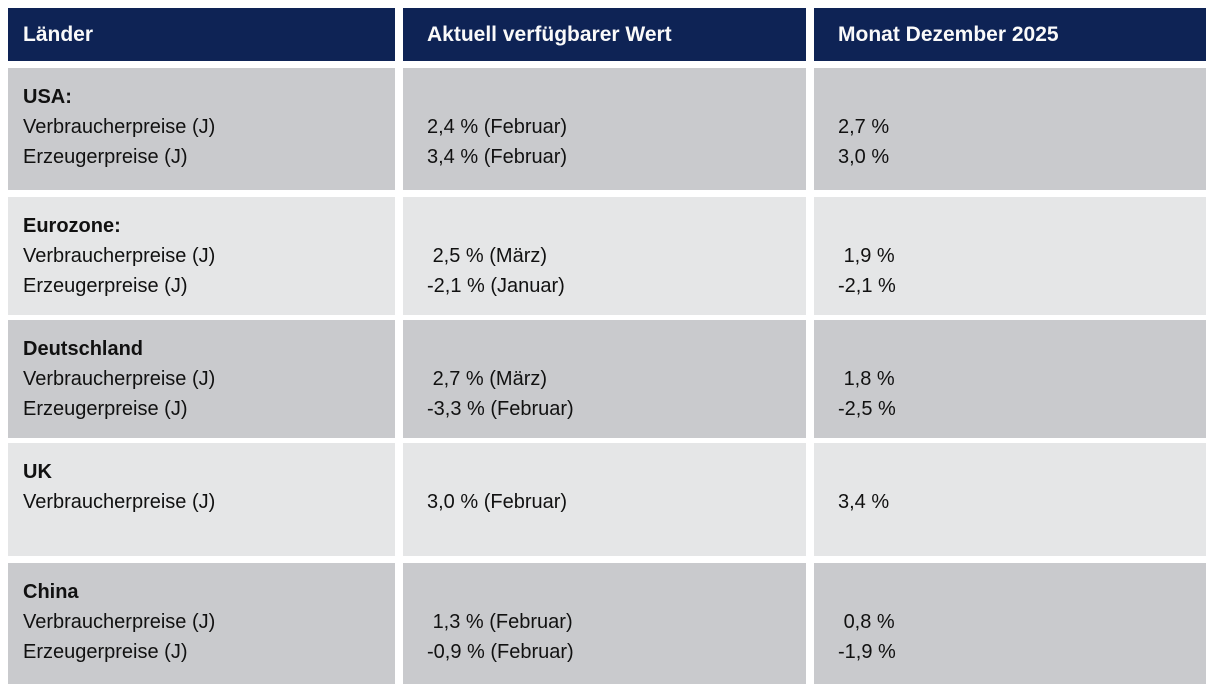 Image resolution: width=1214 pixels, height=684 pixels. Describe the element at coordinates (47, 97) in the screenshot. I see `country-name: USA:` at that location.